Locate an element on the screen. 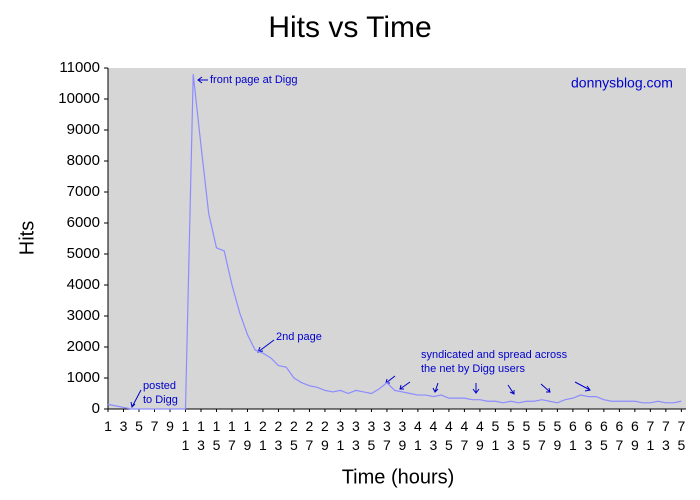 The width and height of the screenshot is (700, 500). y-tick-label: 10000 is located at coordinates (79, 98).